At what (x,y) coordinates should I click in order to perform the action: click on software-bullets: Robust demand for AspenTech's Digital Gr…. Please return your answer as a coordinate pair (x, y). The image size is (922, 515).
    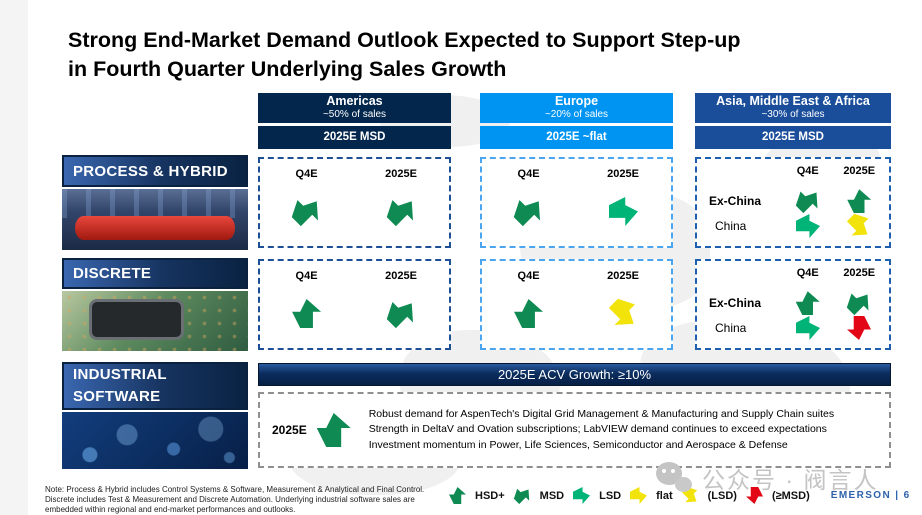
    Looking at the image, I should click on (601, 430).